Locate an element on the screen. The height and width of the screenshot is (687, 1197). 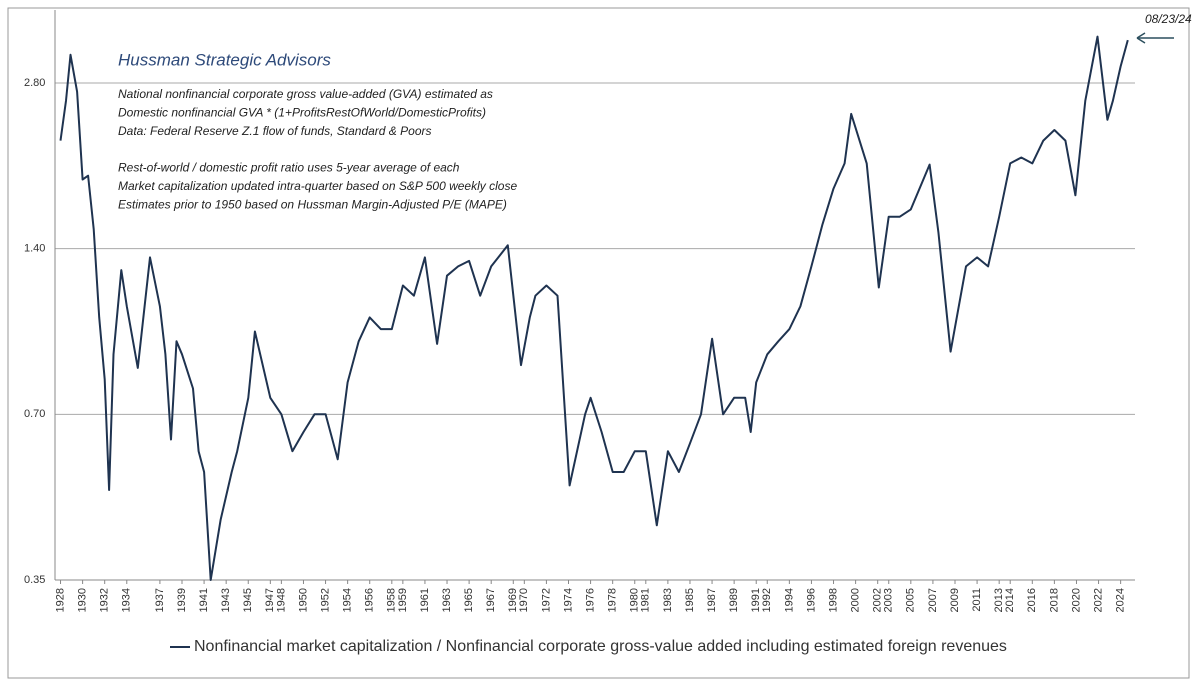
y-tick-label: 0.35 is located at coordinates (34, 580).